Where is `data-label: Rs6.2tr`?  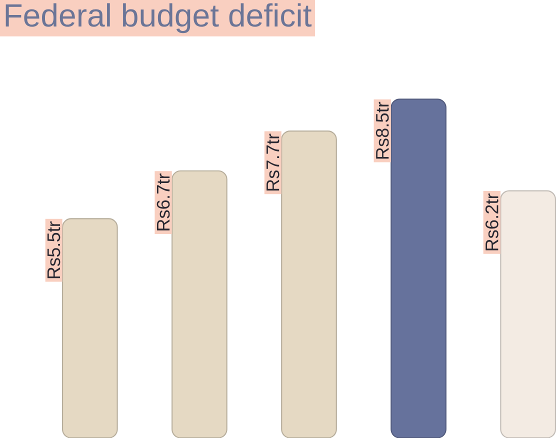
data-label: Rs6.2tr is located at coordinates (491, 221).